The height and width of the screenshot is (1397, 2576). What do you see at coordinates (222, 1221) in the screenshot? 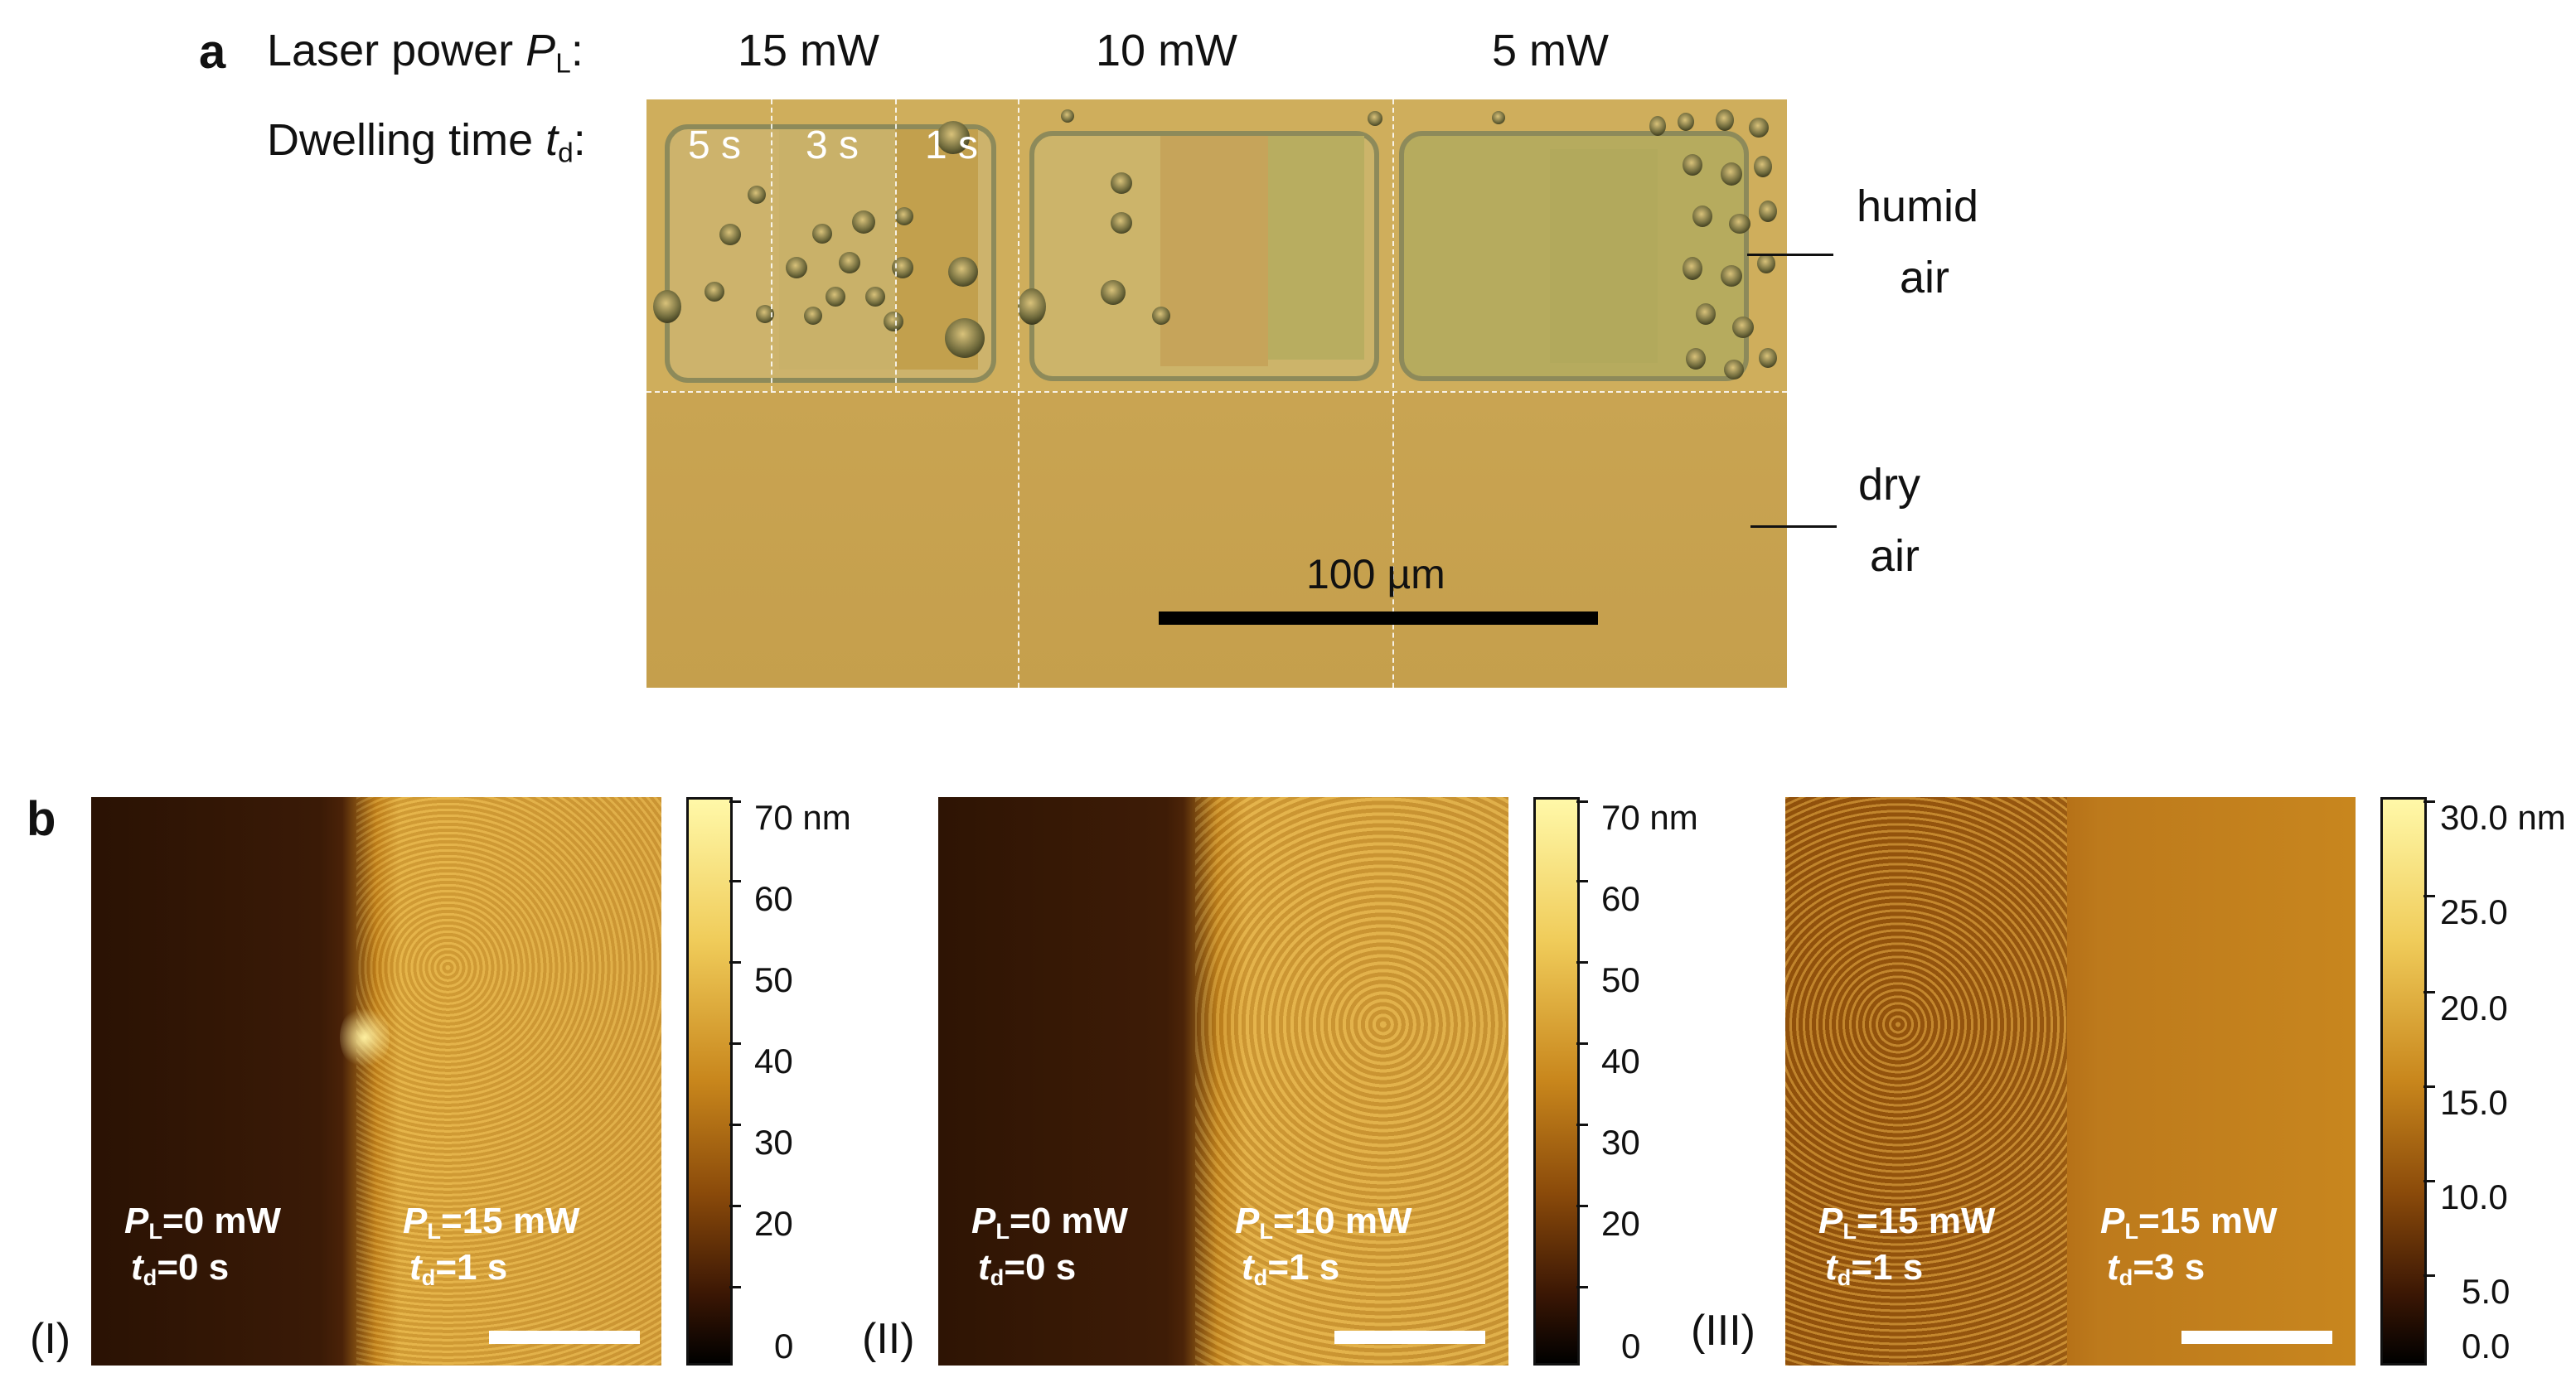
I see `afm1-left-power-value: =0 mW` at bounding box center [222, 1221].